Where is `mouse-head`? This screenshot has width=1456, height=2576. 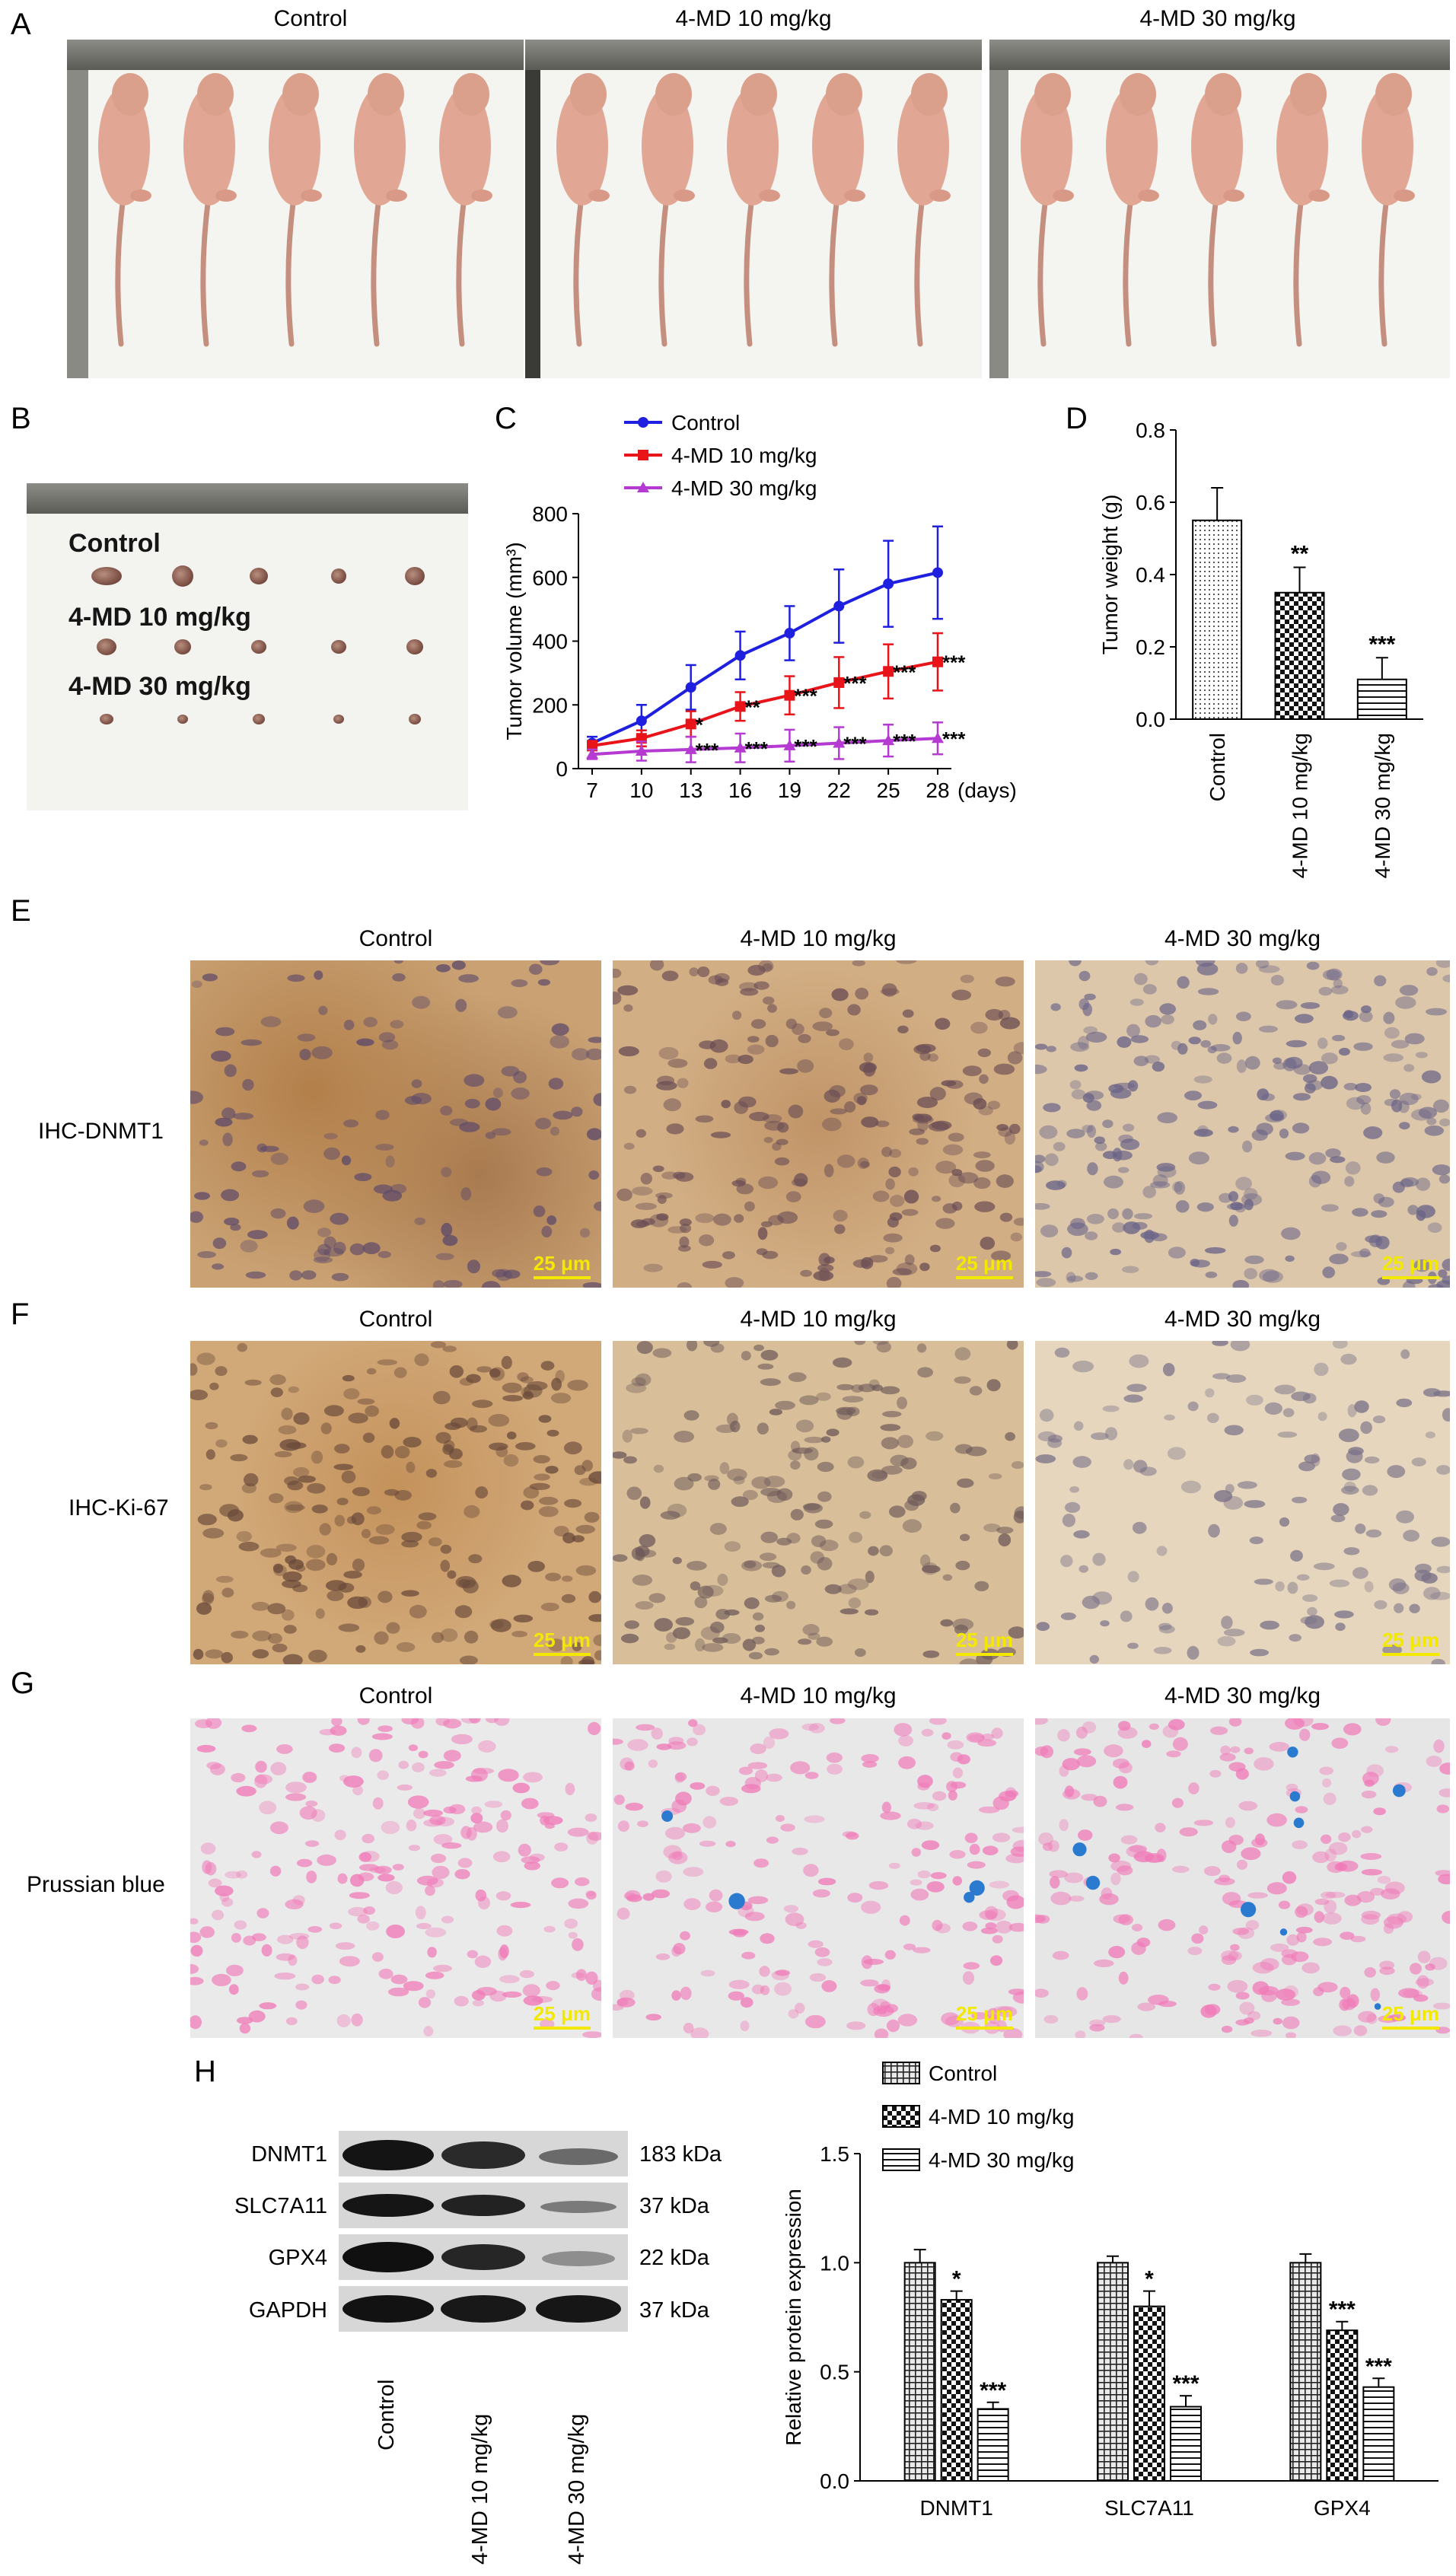 mouse-head is located at coordinates (1223, 94).